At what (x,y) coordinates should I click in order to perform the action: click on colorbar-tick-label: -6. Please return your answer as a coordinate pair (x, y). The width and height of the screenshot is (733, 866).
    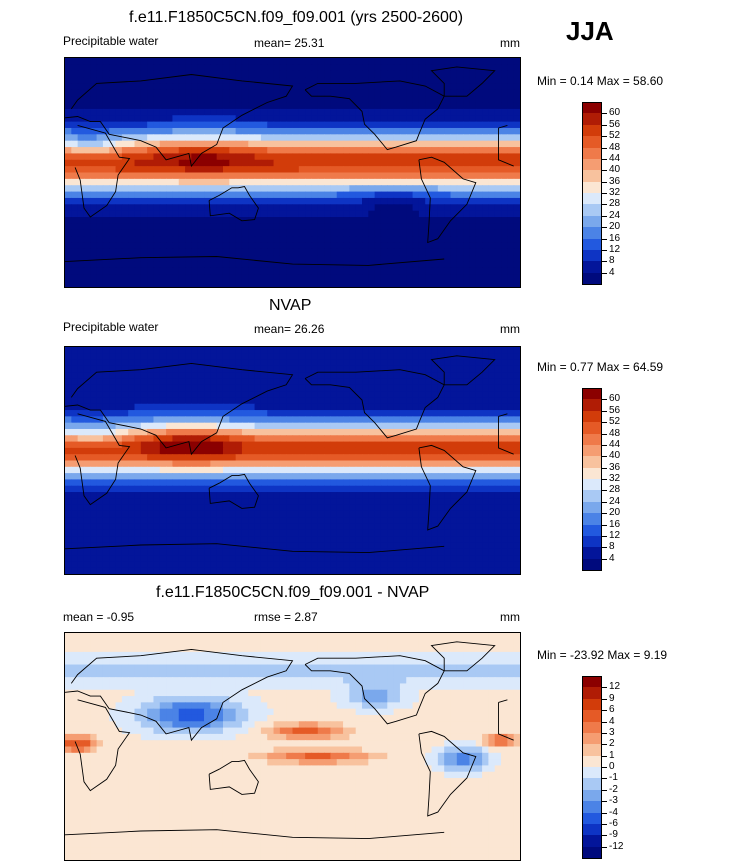
    Looking at the image, I should click on (613, 823).